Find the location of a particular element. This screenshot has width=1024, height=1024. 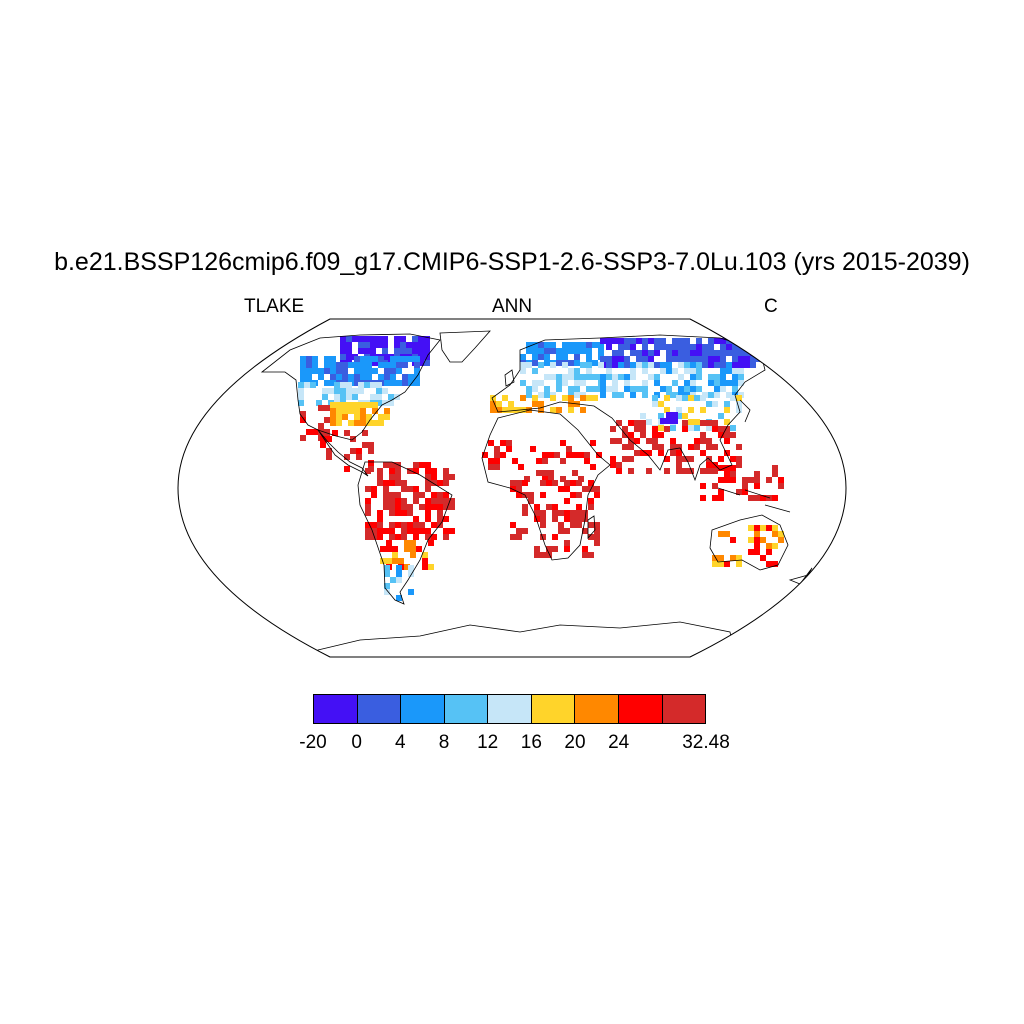

colorbar-tick-label: 4 is located at coordinates (400, 742).